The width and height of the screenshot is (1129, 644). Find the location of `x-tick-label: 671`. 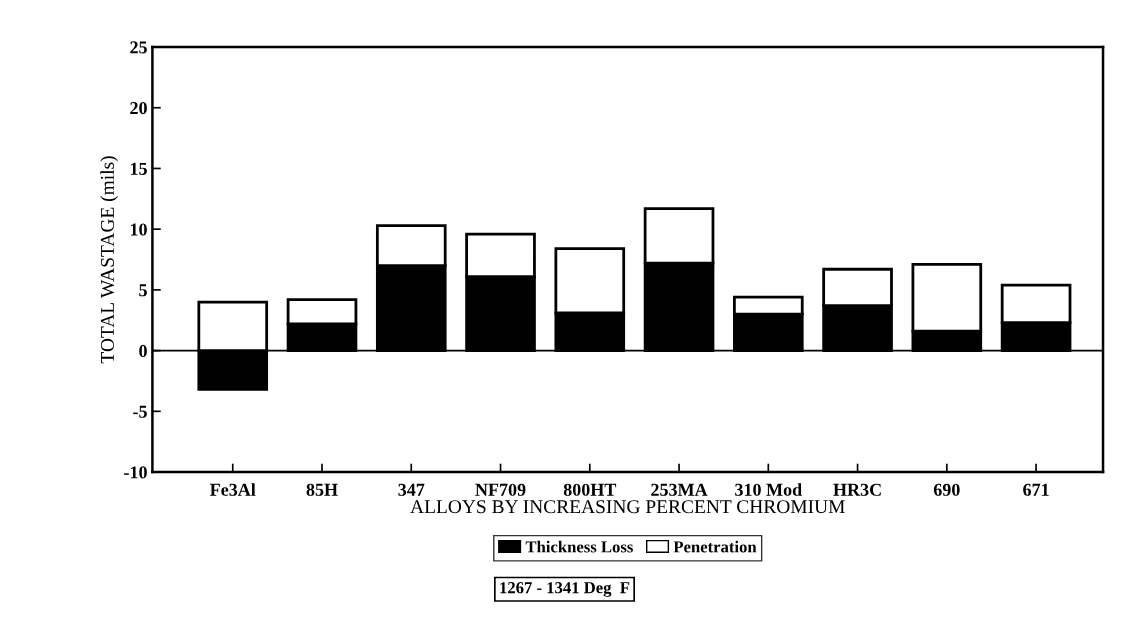

x-tick-label: 671 is located at coordinates (1036, 489).